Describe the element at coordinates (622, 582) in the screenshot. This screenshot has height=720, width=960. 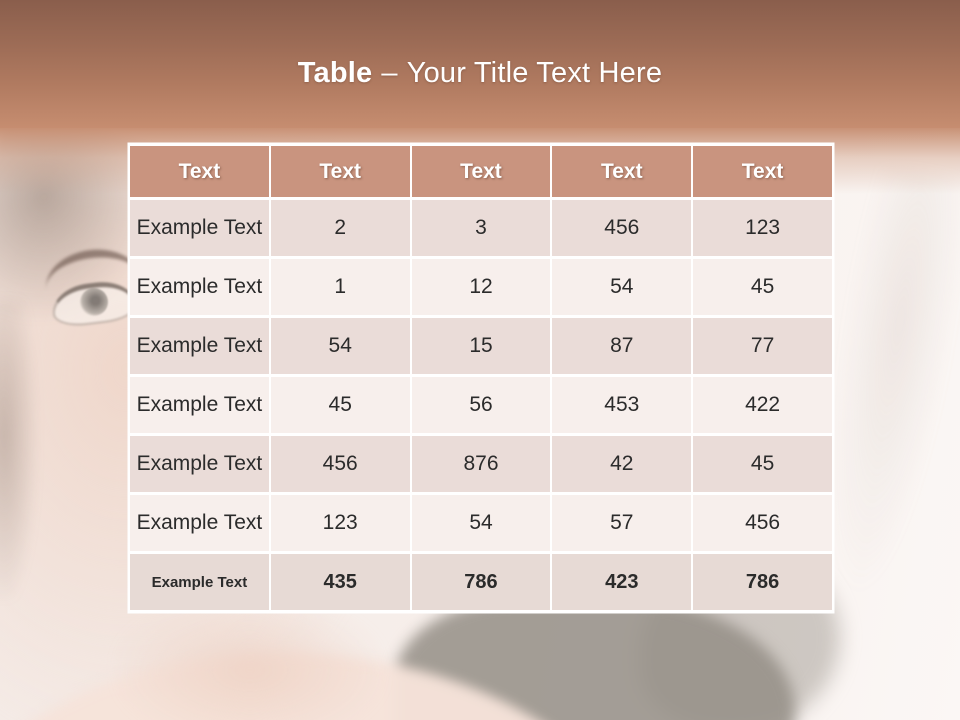
I see `value-cell: 423` at that location.